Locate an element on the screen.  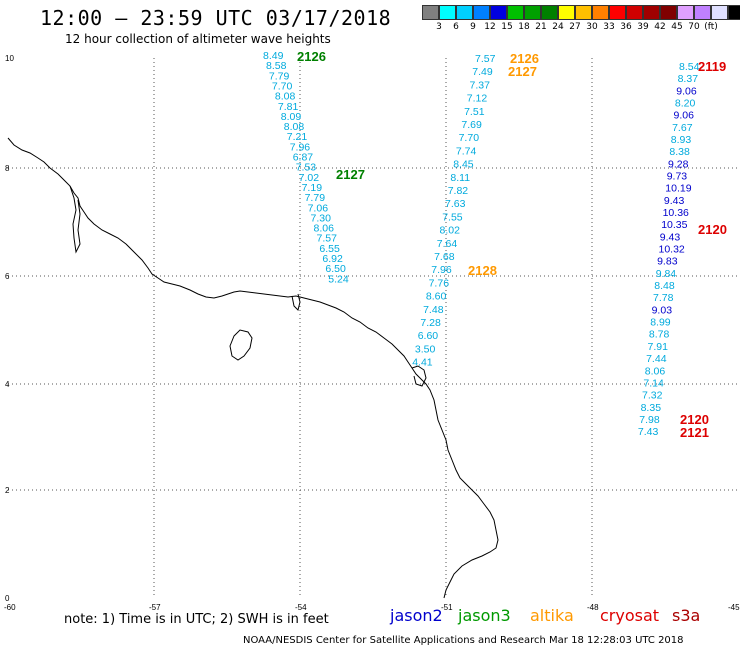
wave-height-value: 8.60 is located at coordinates (436, 297).